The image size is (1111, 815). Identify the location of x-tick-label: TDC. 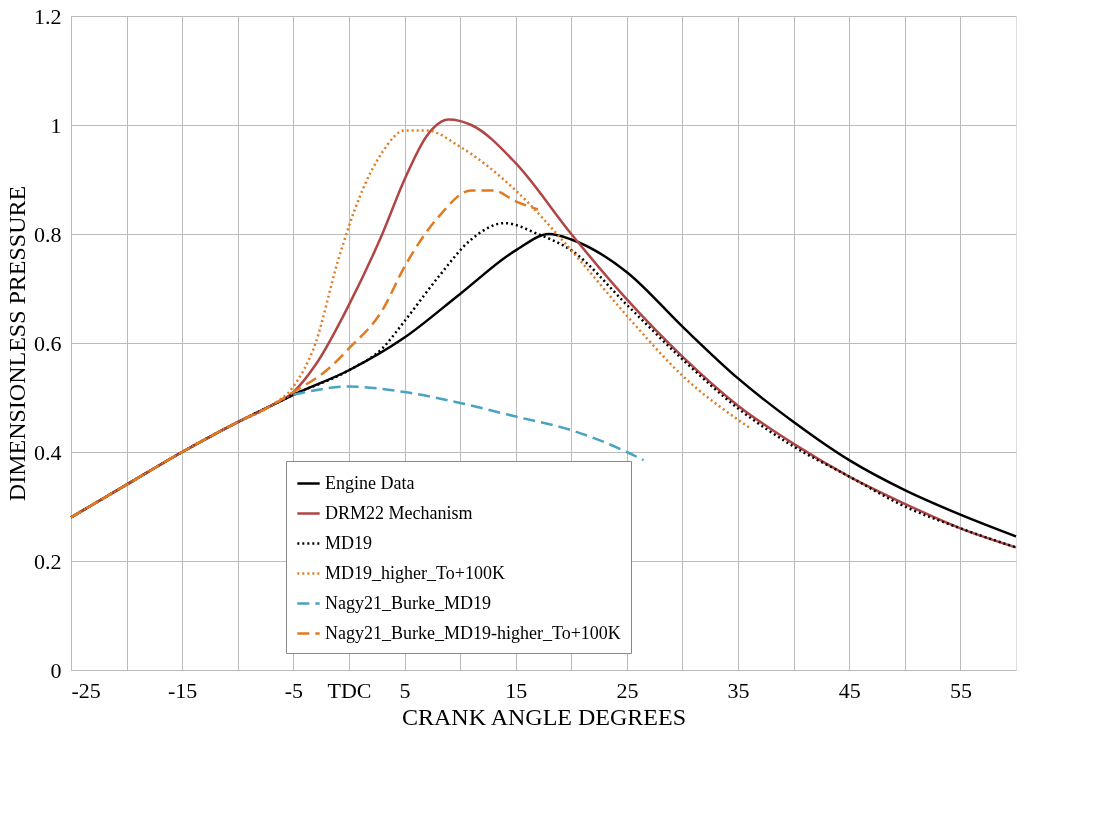
(349, 690).